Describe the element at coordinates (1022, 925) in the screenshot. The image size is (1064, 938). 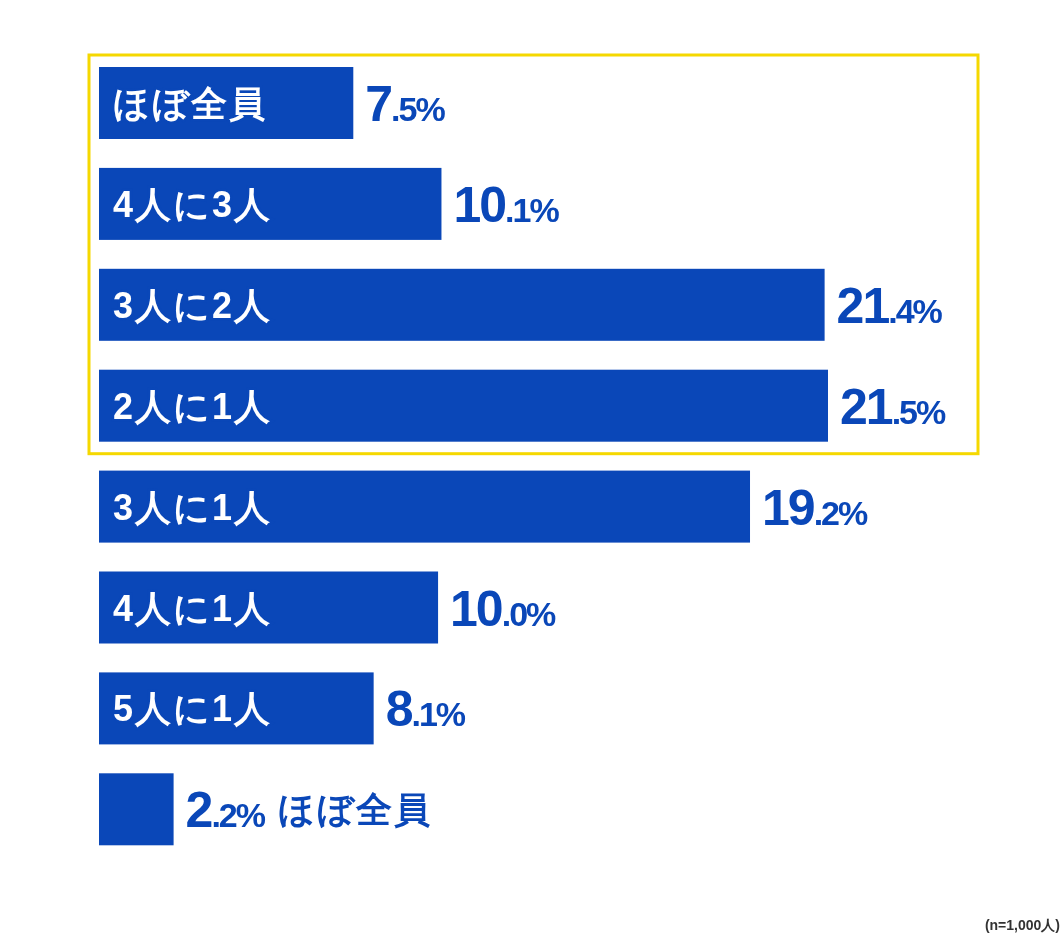
I see `text: (n=1,000人)` at that location.